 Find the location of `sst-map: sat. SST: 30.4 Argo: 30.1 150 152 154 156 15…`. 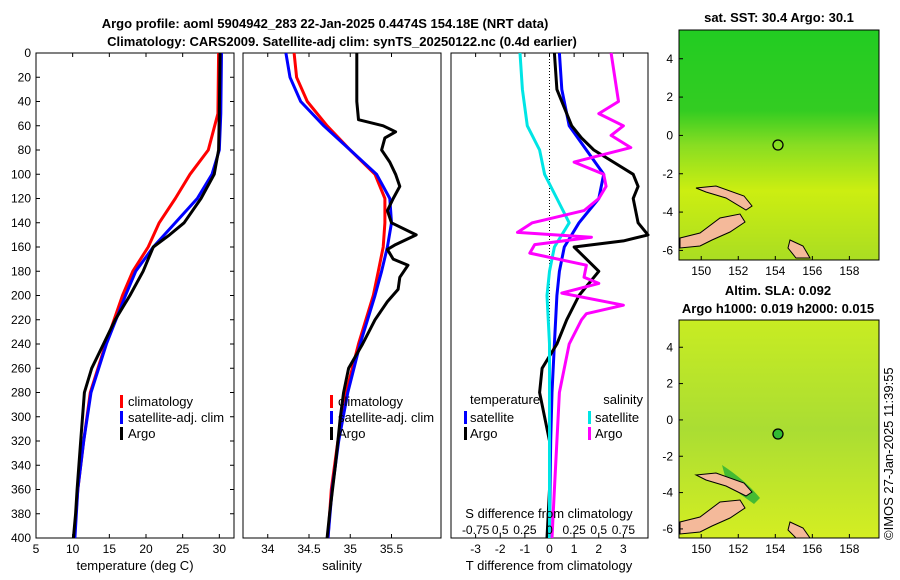

sst-map: sat. SST: 30.4 Argo: 30.1 150 152 154 156 15… is located at coordinates (771, 144).